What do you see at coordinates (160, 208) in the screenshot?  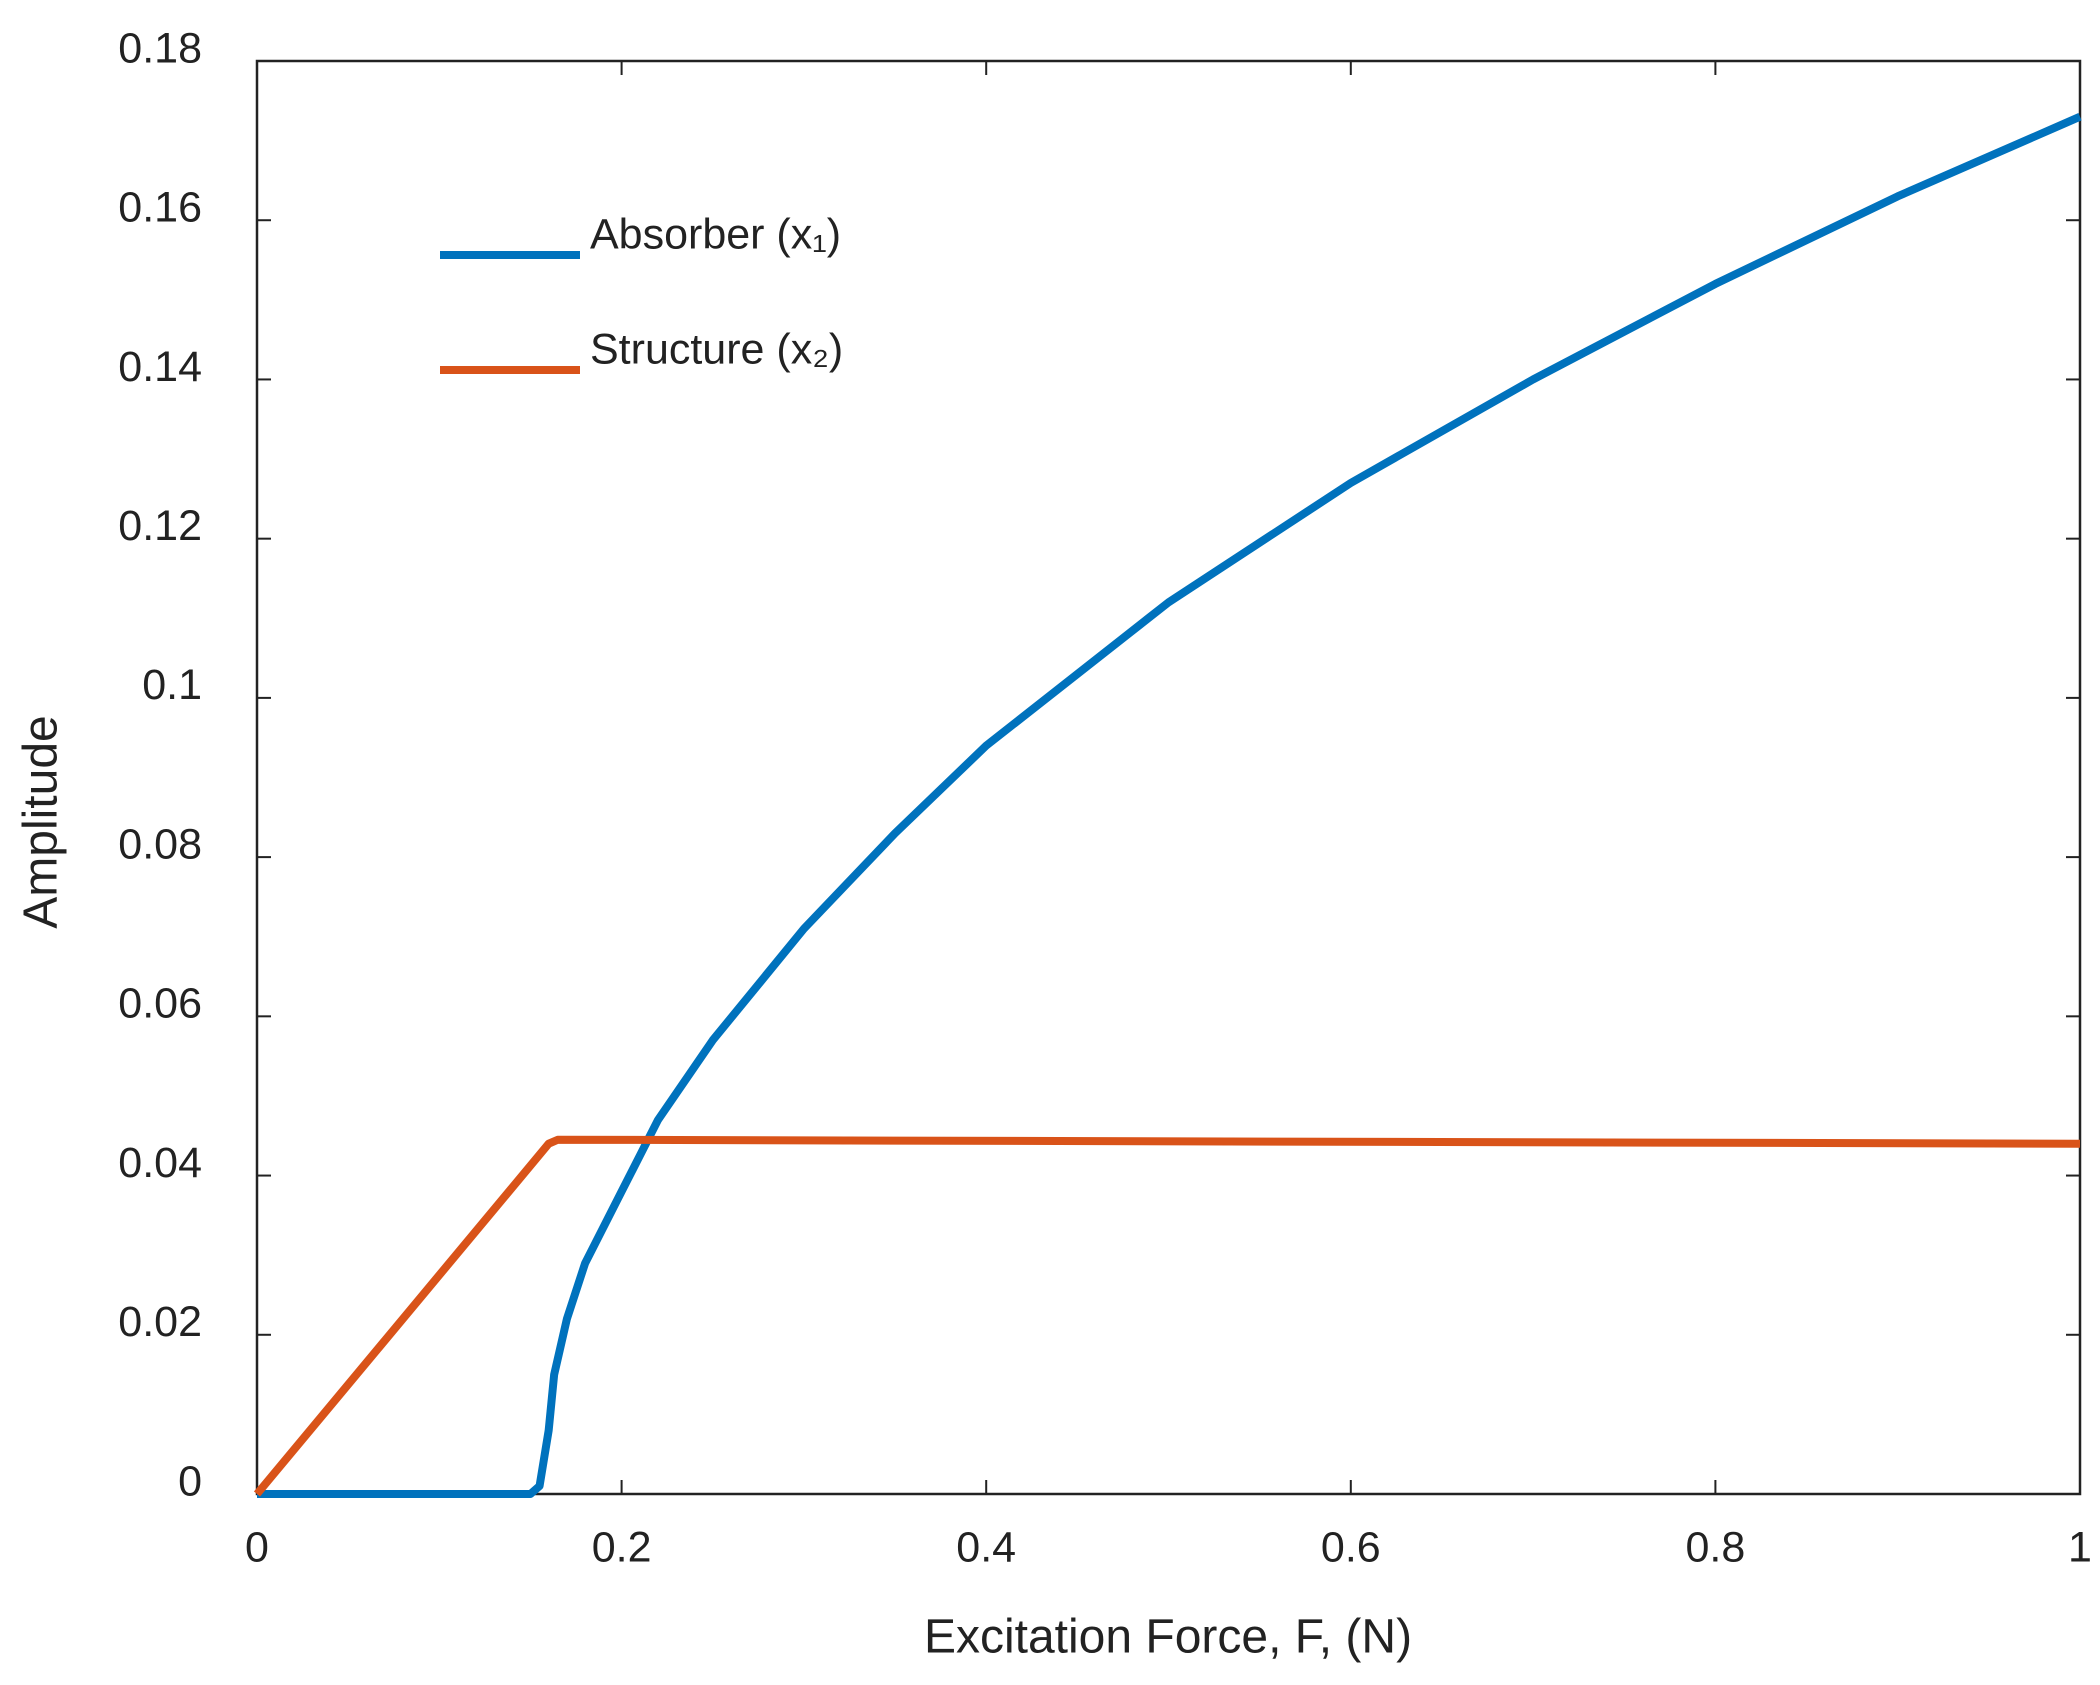 I see `y-tick-label: 0.16` at bounding box center [160, 208].